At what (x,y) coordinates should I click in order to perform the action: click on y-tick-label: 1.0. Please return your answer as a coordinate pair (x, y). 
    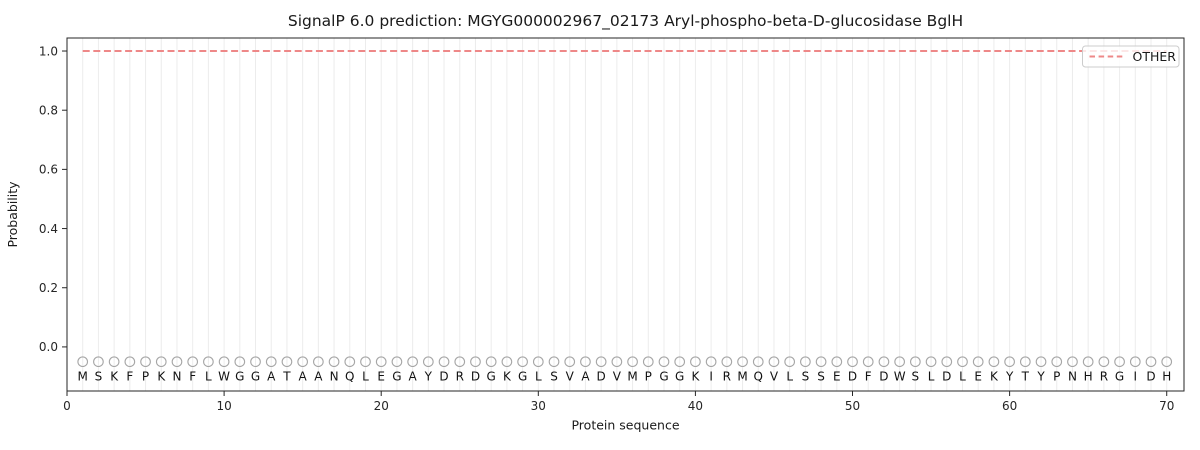
    Looking at the image, I should click on (48, 51).